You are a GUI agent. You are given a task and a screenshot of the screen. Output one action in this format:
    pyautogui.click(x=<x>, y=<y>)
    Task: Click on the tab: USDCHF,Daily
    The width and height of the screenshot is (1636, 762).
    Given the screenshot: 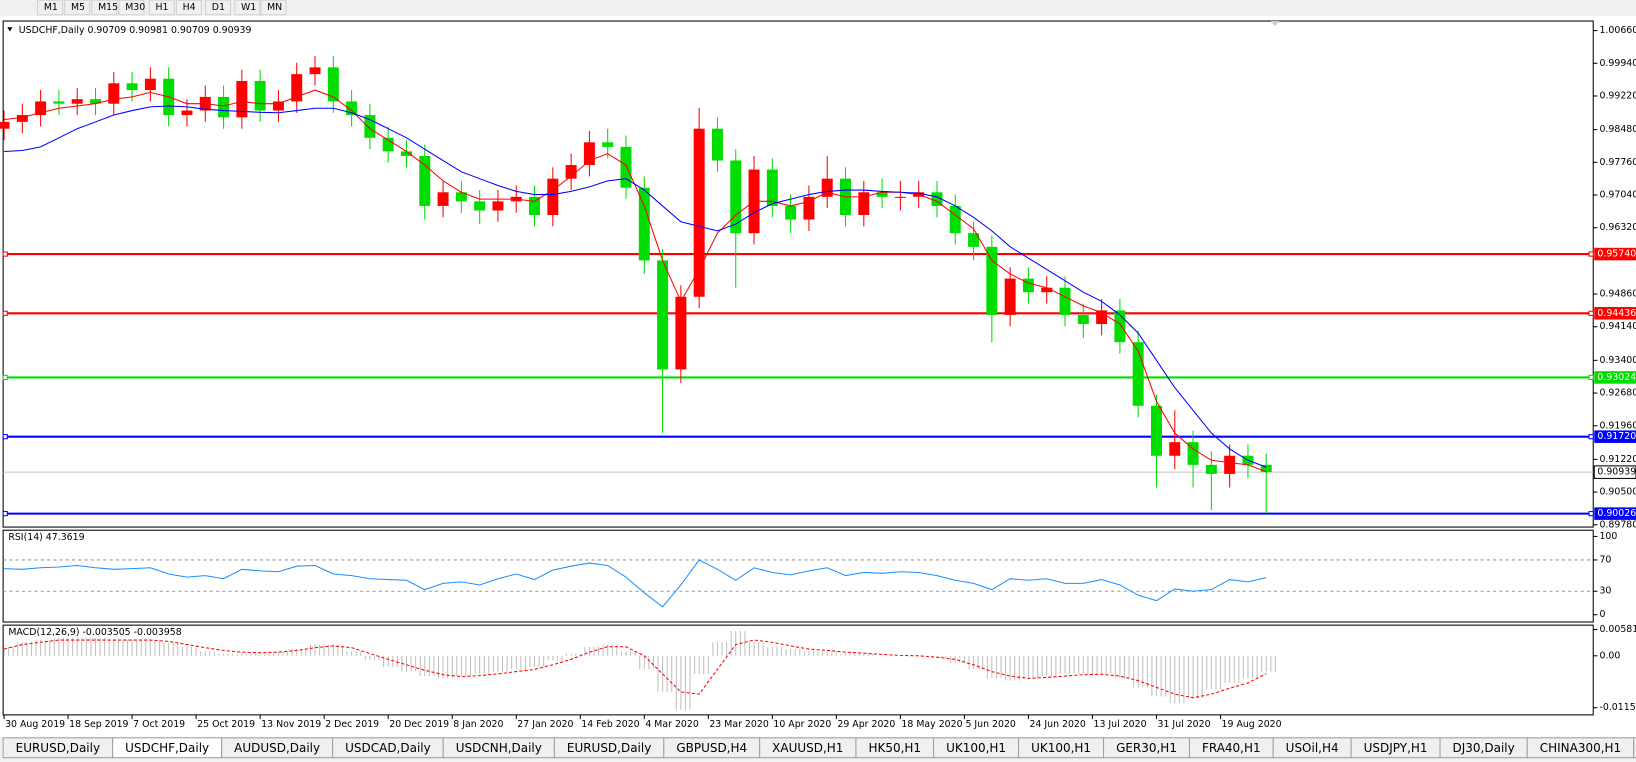 What is the action you would take?
    pyautogui.click(x=167, y=748)
    